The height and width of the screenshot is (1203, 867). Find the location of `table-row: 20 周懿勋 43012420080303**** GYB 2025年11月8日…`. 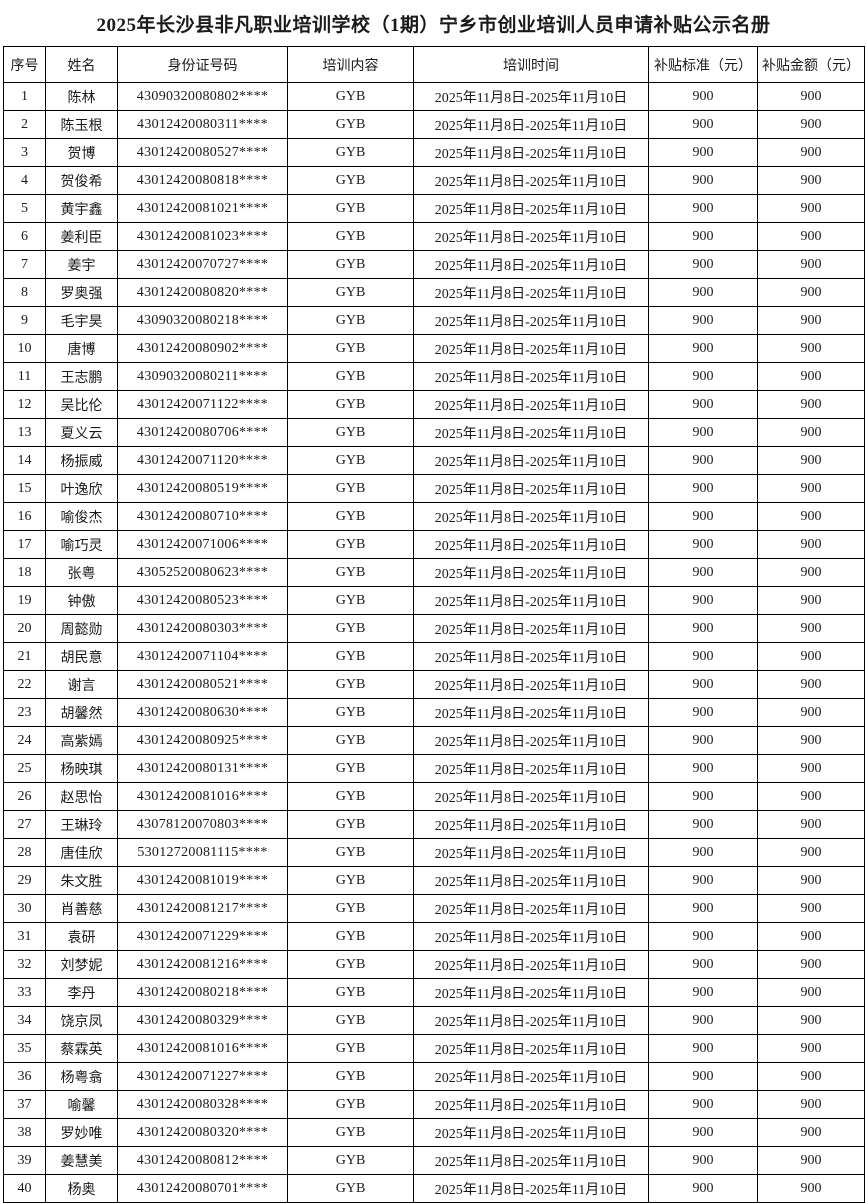

table-row: 20 周懿勋 43012420080303**** GYB 2025年11月8日… is located at coordinates (434, 628).